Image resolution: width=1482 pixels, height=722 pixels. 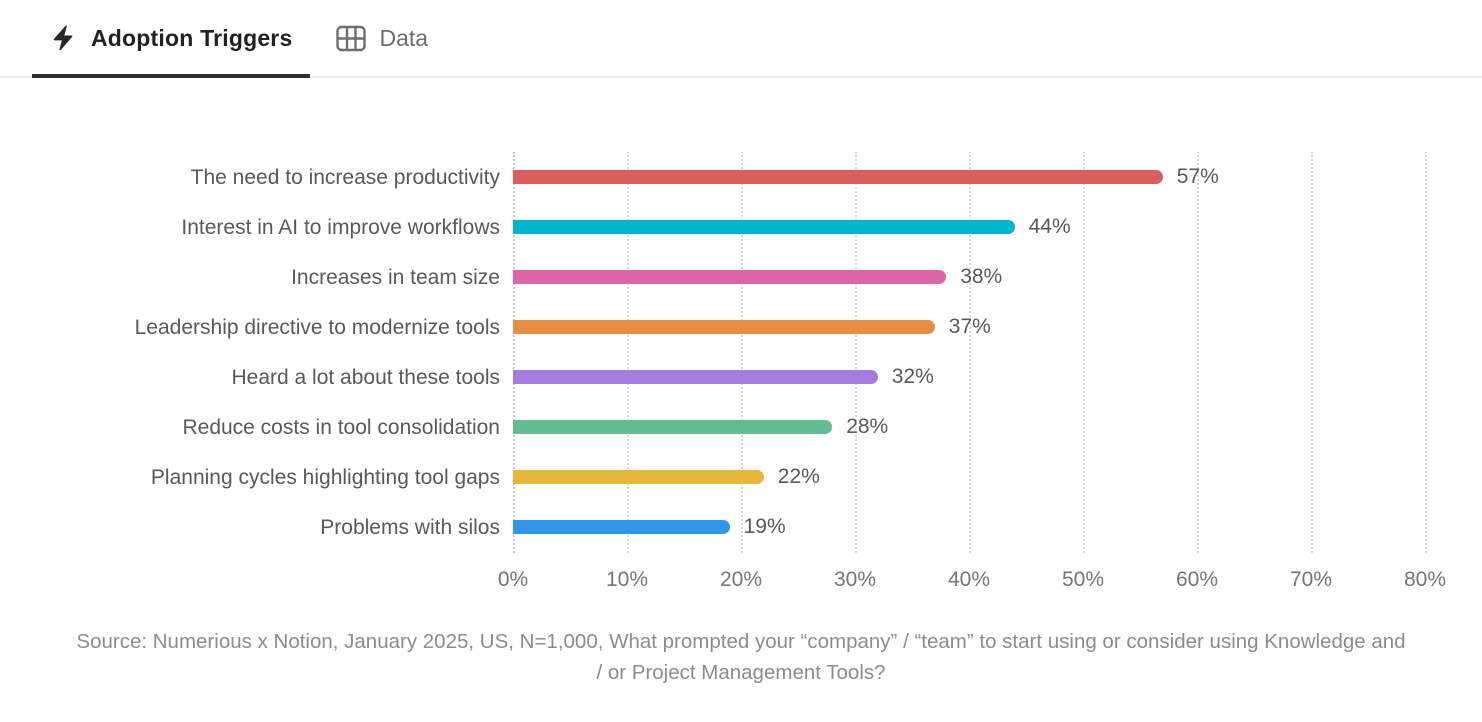 What do you see at coordinates (64, 38) in the screenshot?
I see `lightning-bolt-icon` at bounding box center [64, 38].